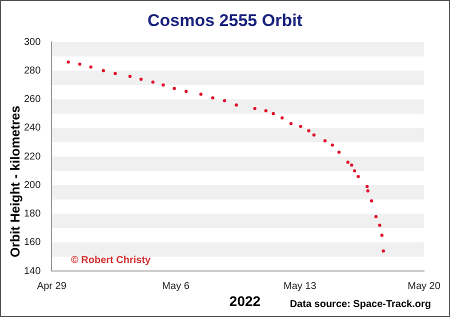 Image resolution: width=450 pixels, height=317 pixels. I want to click on annotation: © Robert Christy, so click(111, 260).